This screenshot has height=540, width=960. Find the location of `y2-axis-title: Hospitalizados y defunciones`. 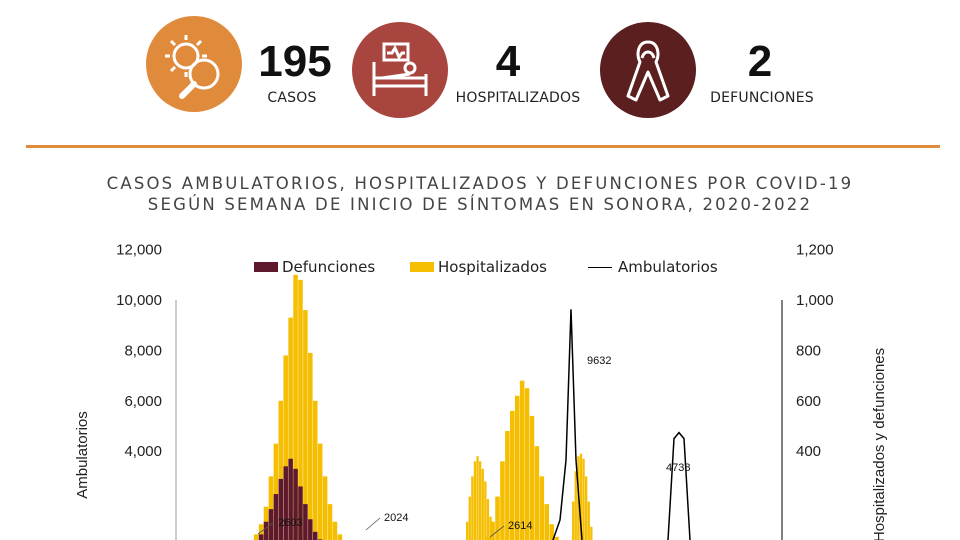

y2-axis-title: Hospitalizados y defunciones is located at coordinates (879, 444).